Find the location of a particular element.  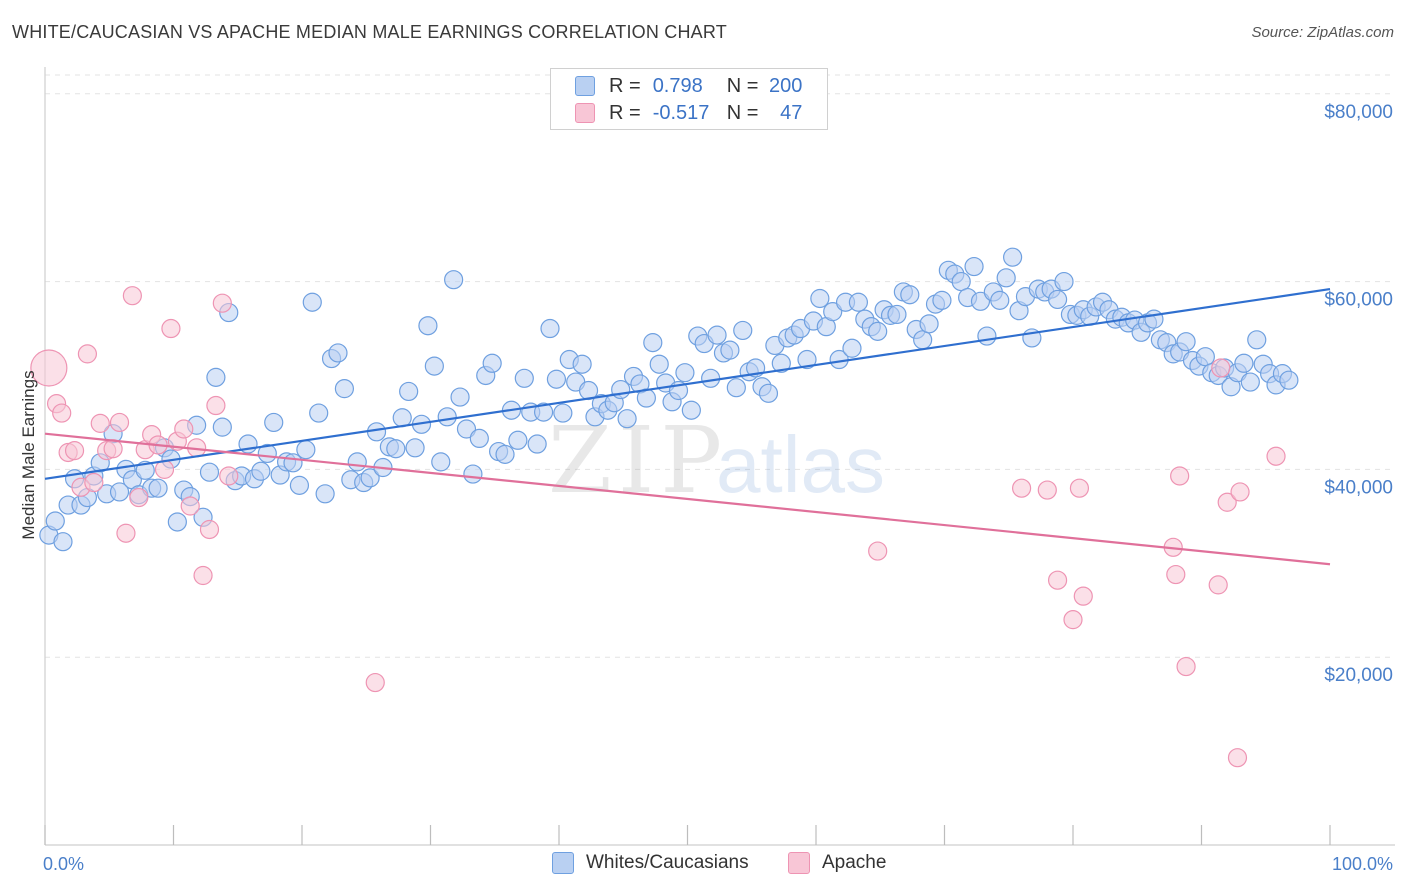

watermark-zip: ZIP is located at coordinates (638, 460).